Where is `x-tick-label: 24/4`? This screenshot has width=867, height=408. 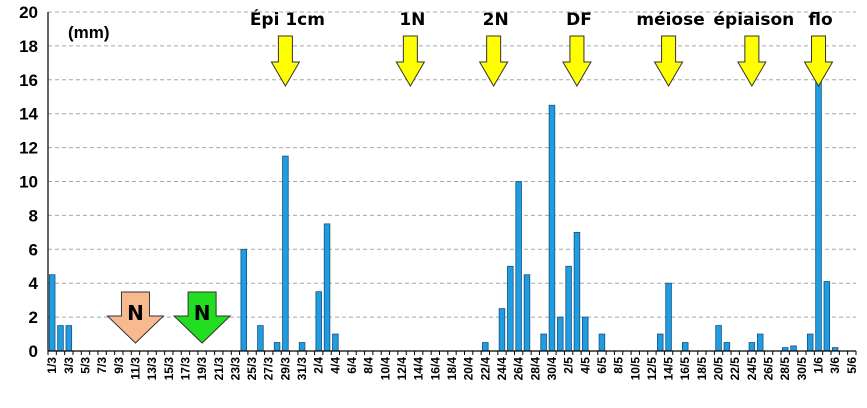
x-tick-label: 24/4 is located at coordinates (502, 369).